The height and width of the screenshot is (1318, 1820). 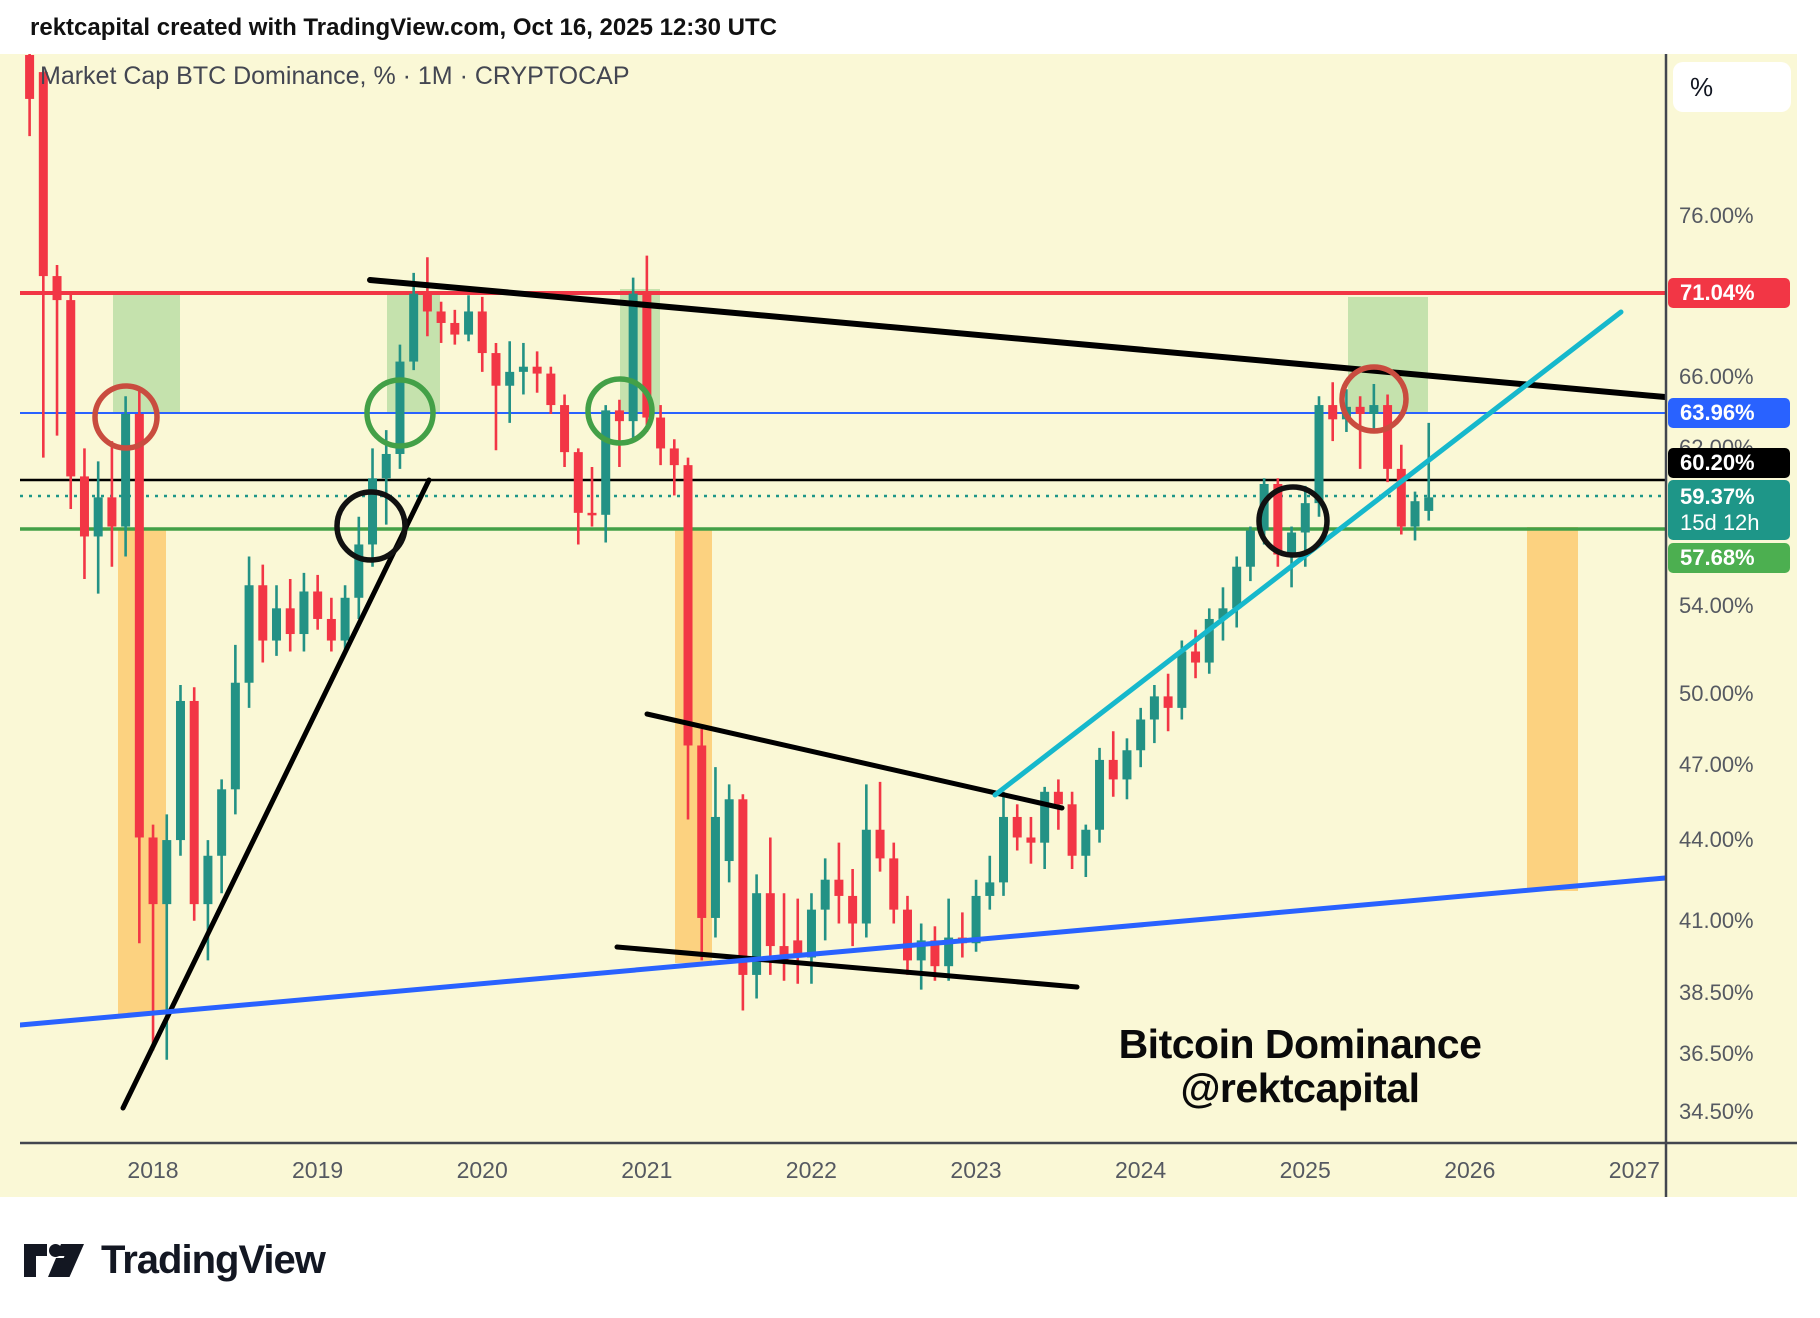 I want to click on wedge-lower-line, so click(x=847, y=967).